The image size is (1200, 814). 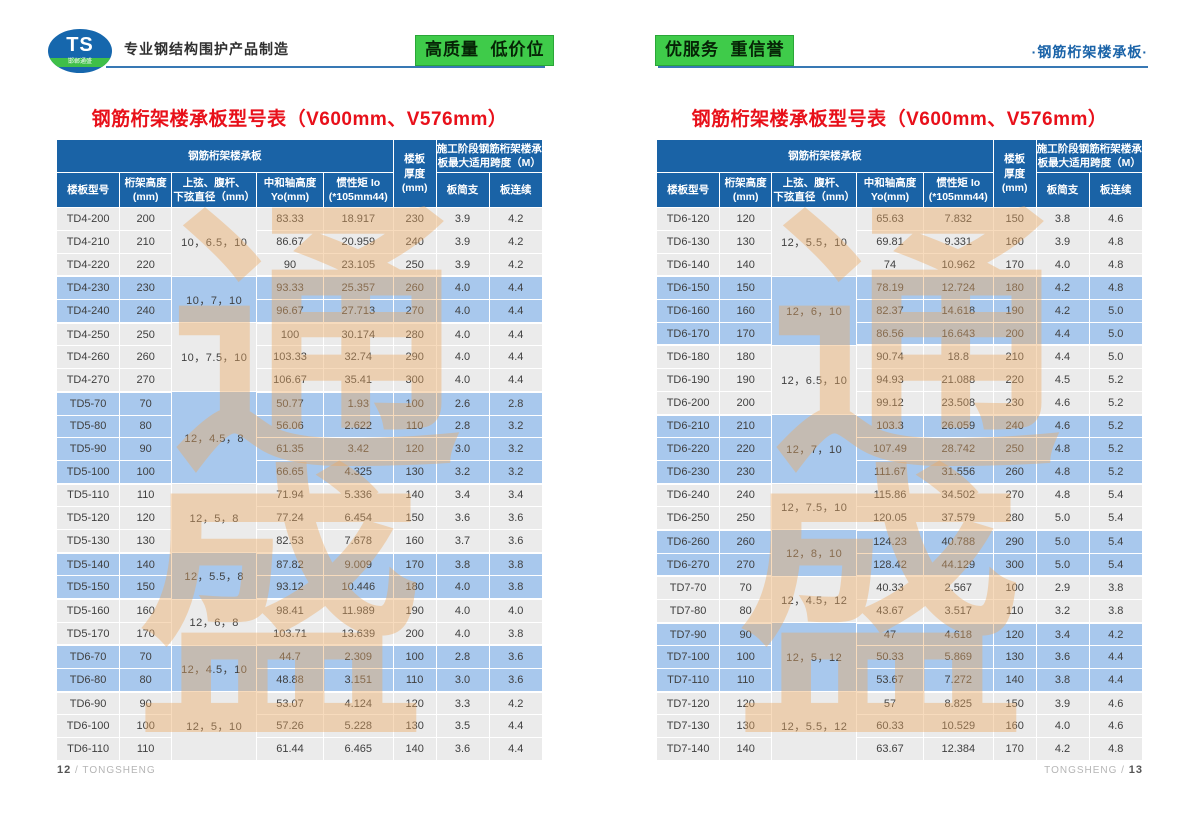 What do you see at coordinates (899, 472) in the screenshot?
I see `table-row: TD6-230 230 111.67 31.556 260 4.8 5.2` at bounding box center [899, 472].